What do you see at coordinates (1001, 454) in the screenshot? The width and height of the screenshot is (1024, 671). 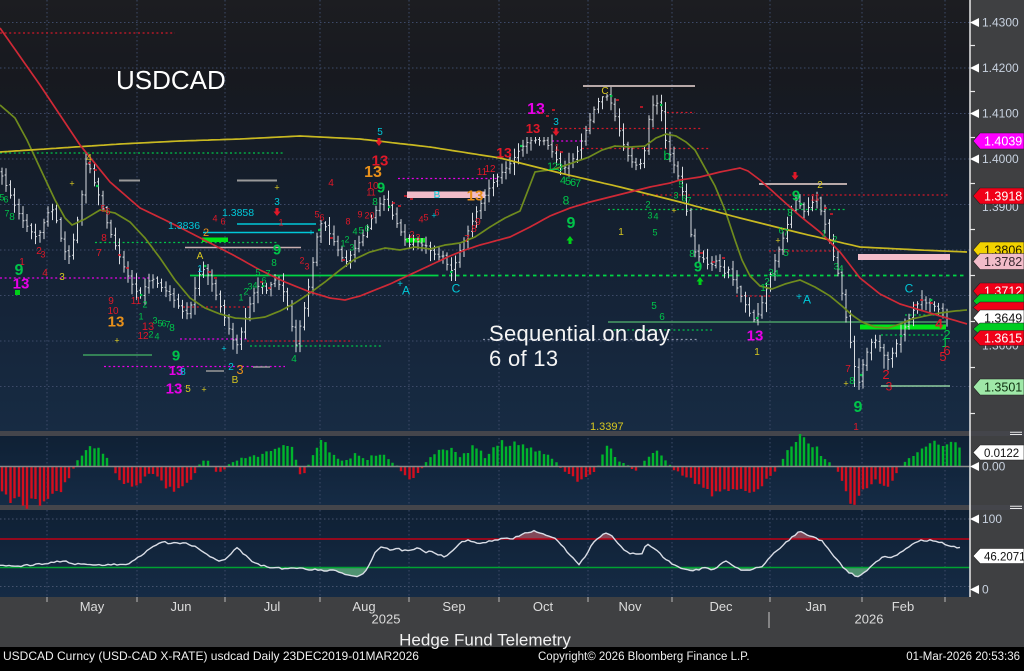 I see `svg-text: 0.0122` at bounding box center [1001, 454].